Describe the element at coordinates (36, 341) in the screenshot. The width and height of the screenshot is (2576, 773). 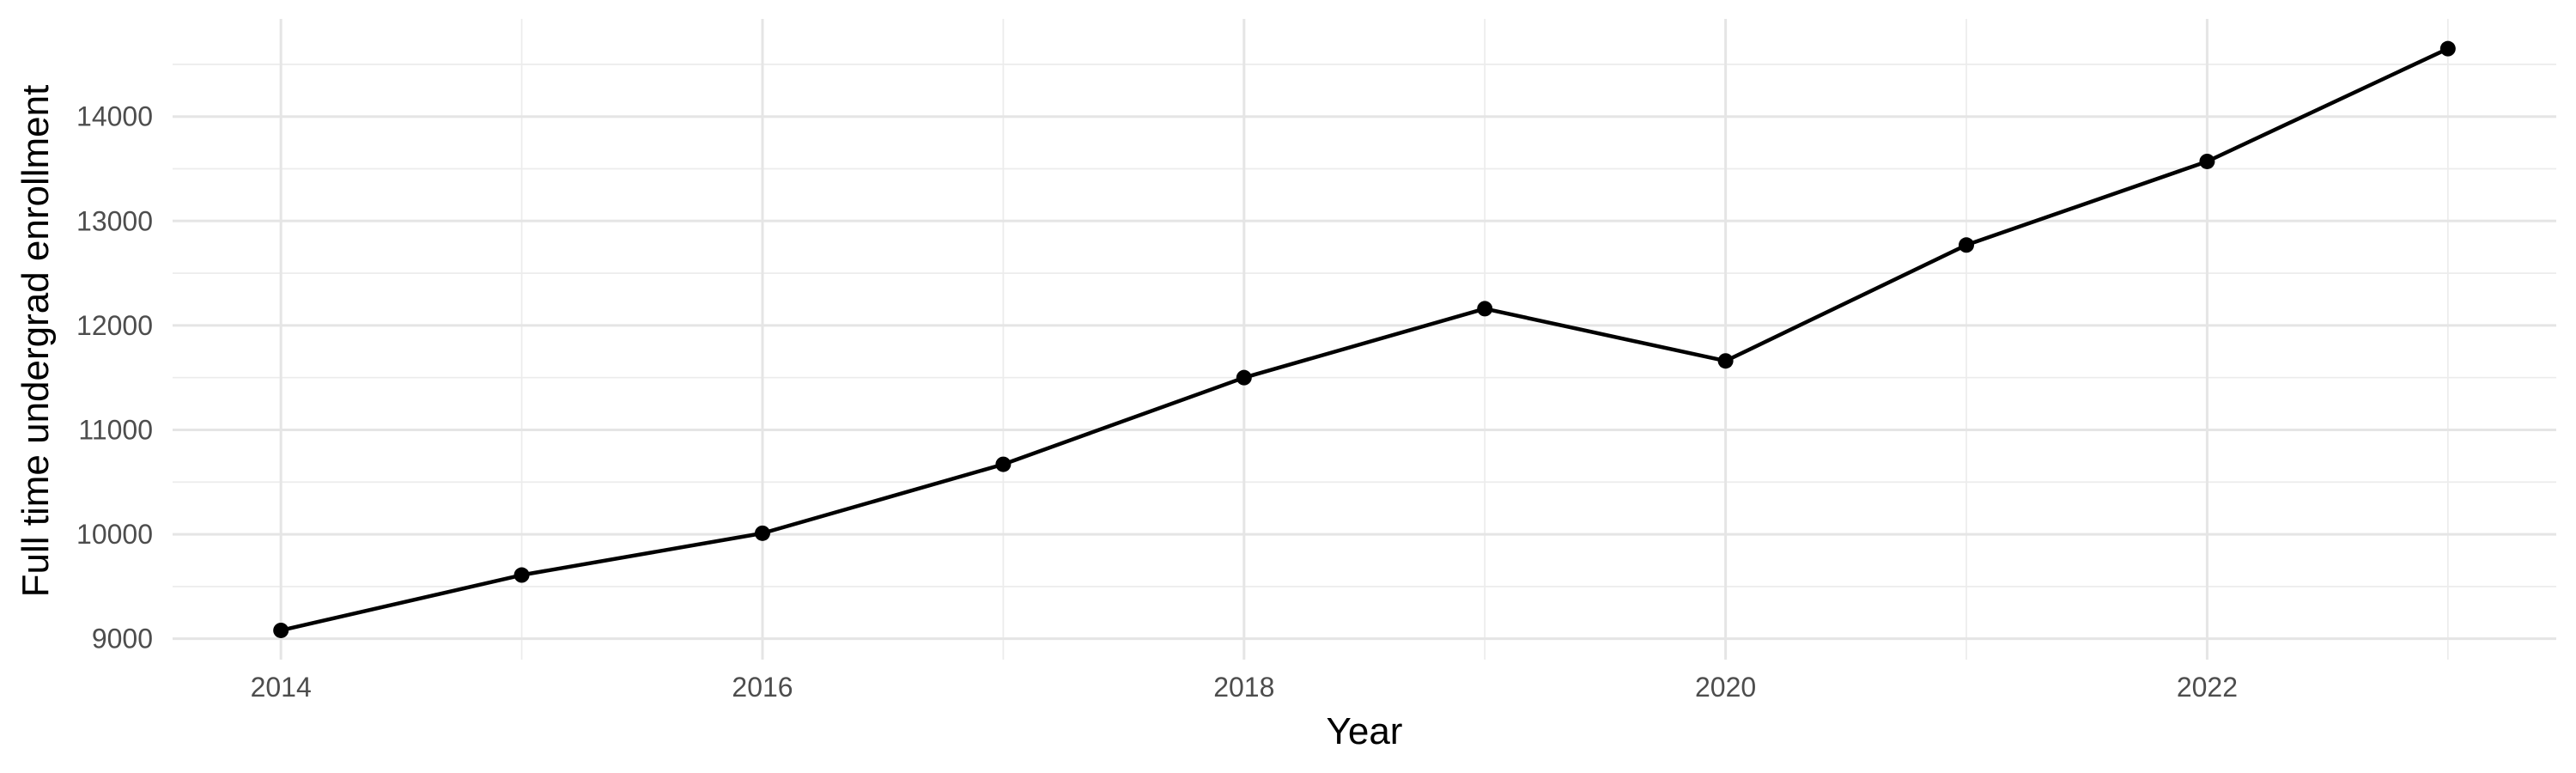
I see `y-axis-title: Full time undergrad enrollment` at that location.